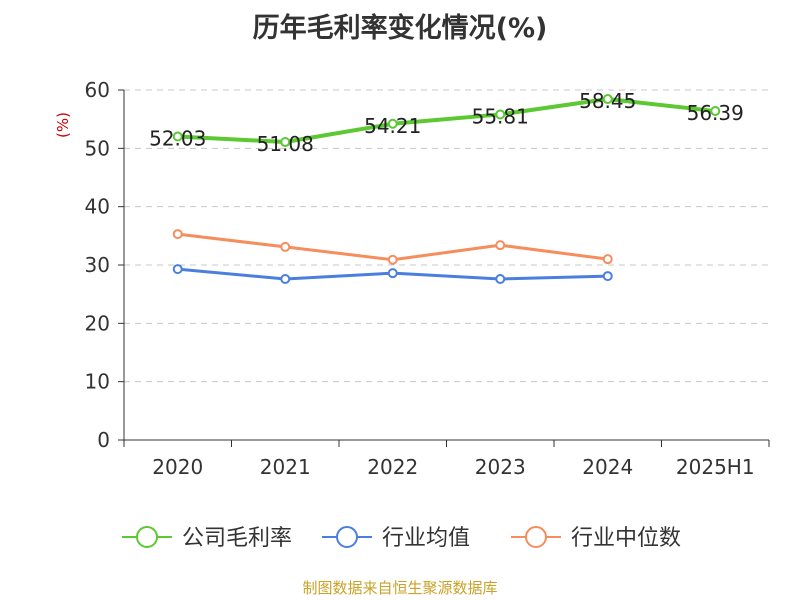  What do you see at coordinates (103, 440) in the screenshot?
I see `y-tick-label: 0` at bounding box center [103, 440].